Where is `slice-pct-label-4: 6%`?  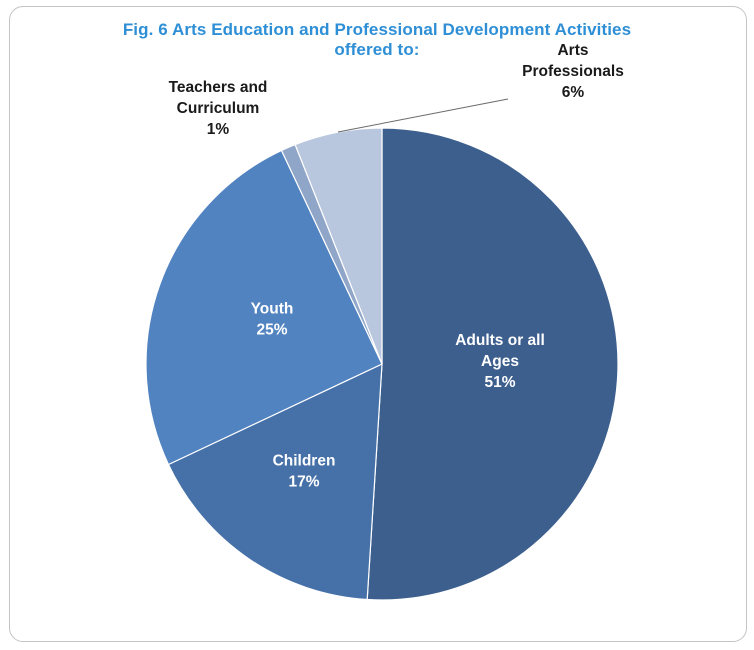 slice-pct-label-4: 6% is located at coordinates (573, 92).